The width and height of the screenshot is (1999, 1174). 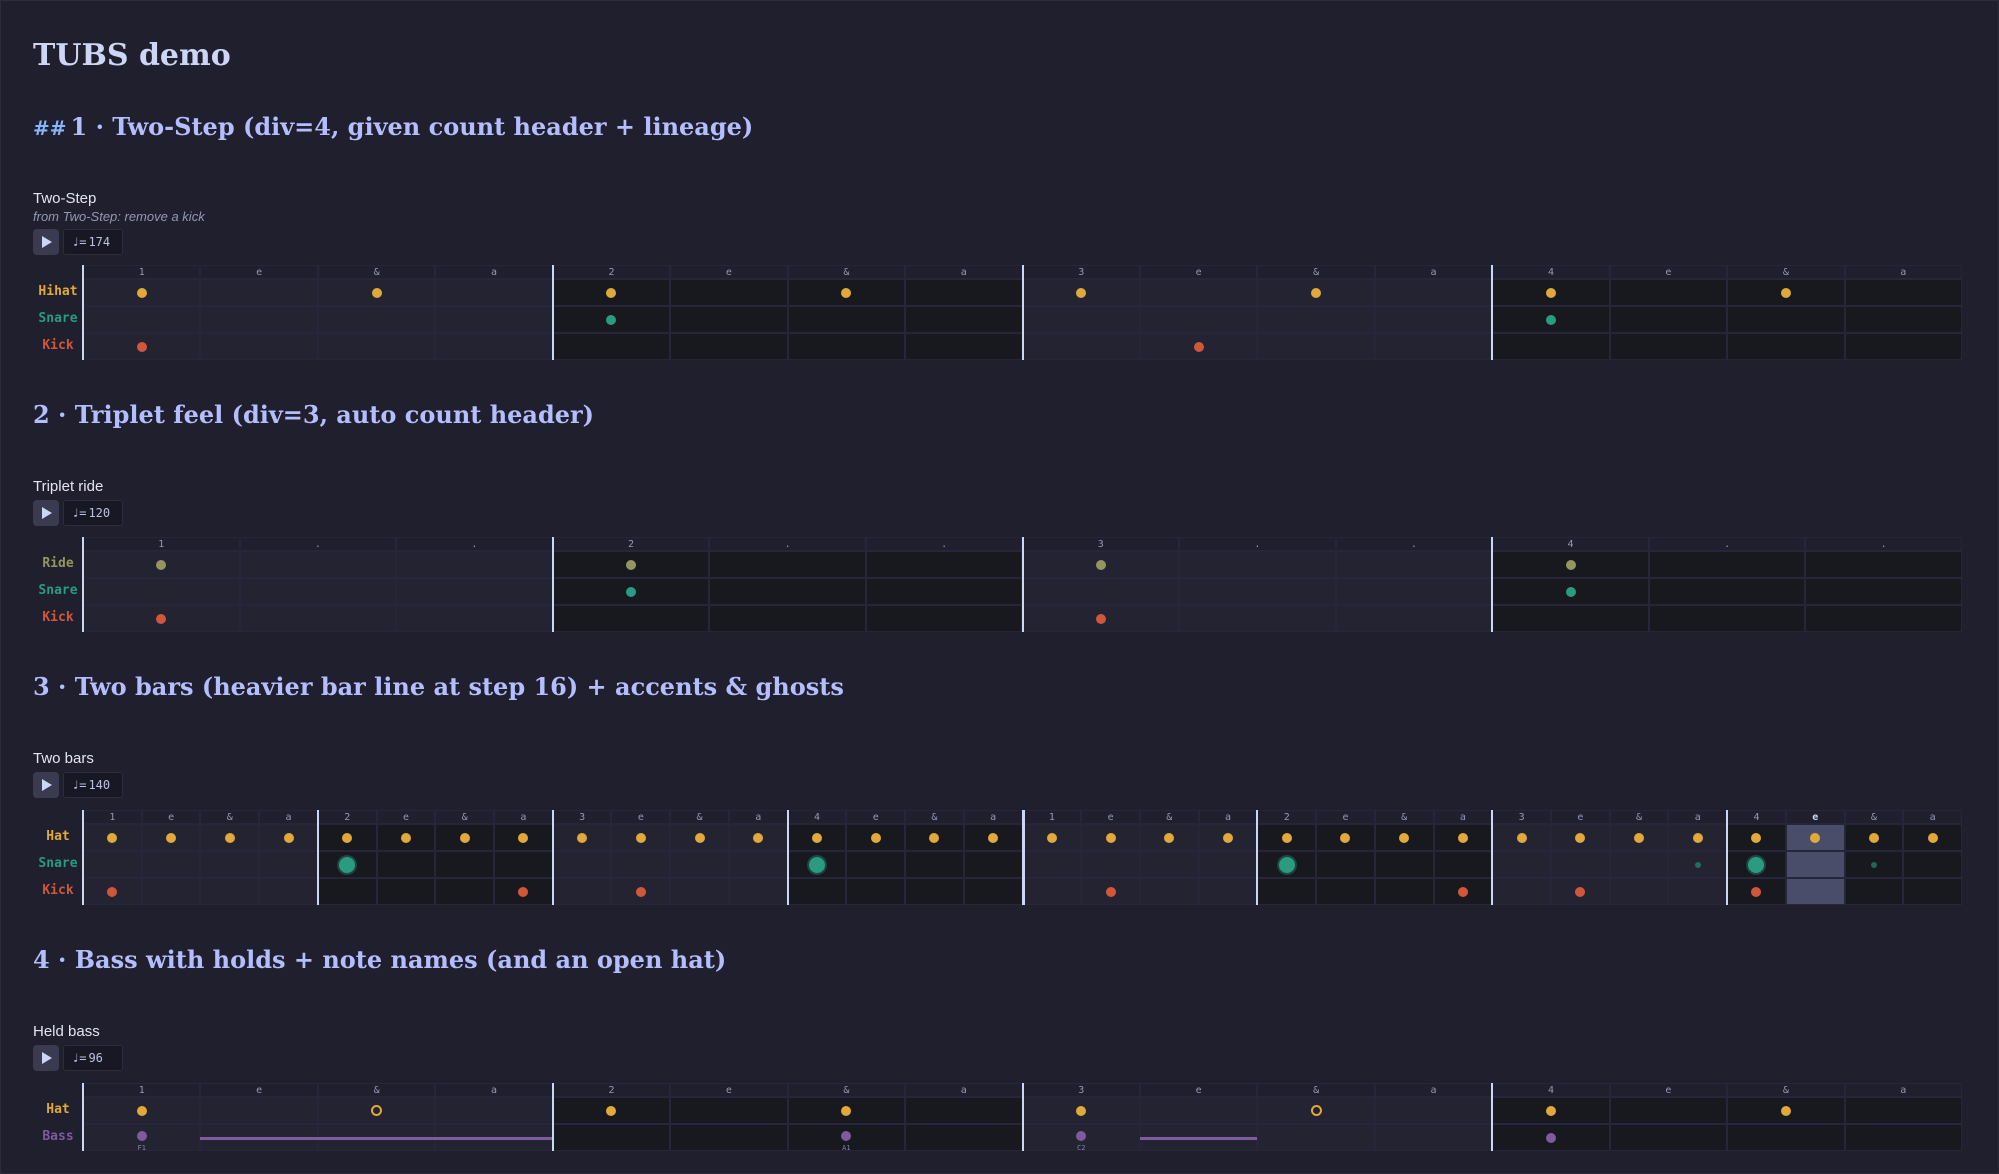 What do you see at coordinates (46, 513) in the screenshot?
I see `play-button` at bounding box center [46, 513].